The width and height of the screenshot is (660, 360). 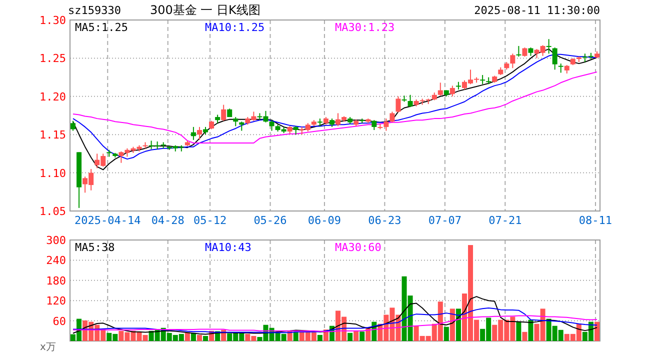 I want to click on text: 2025-08-11 11:30:00, so click(x=537, y=10).